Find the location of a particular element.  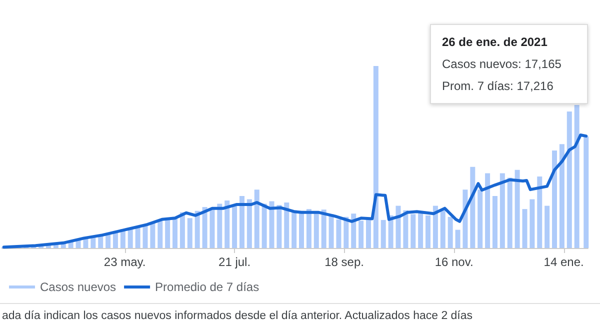

x-tick-label: 23 may. is located at coordinates (125, 262).